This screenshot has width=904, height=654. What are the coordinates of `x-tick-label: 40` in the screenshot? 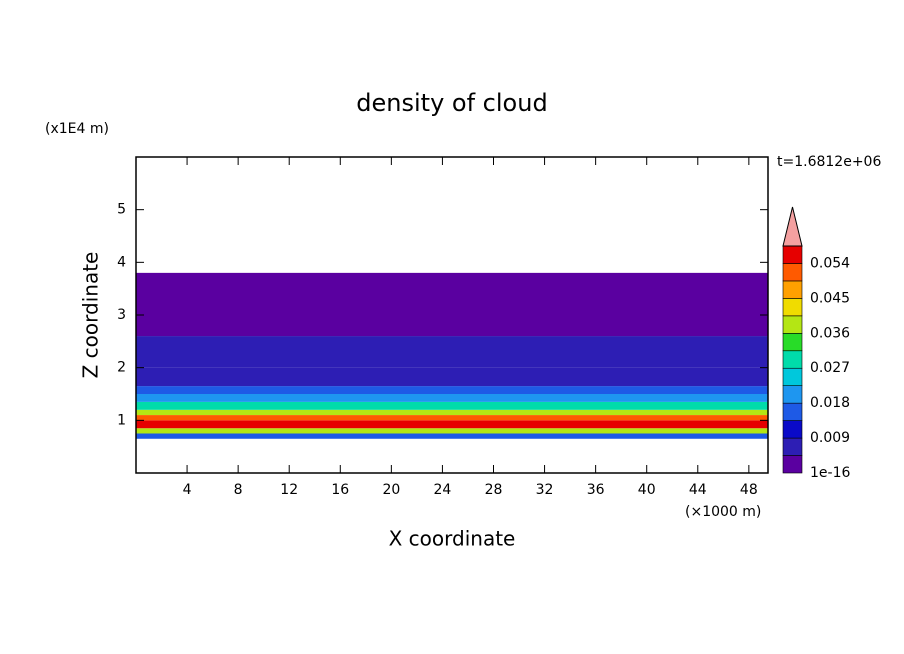 It's located at (647, 490).